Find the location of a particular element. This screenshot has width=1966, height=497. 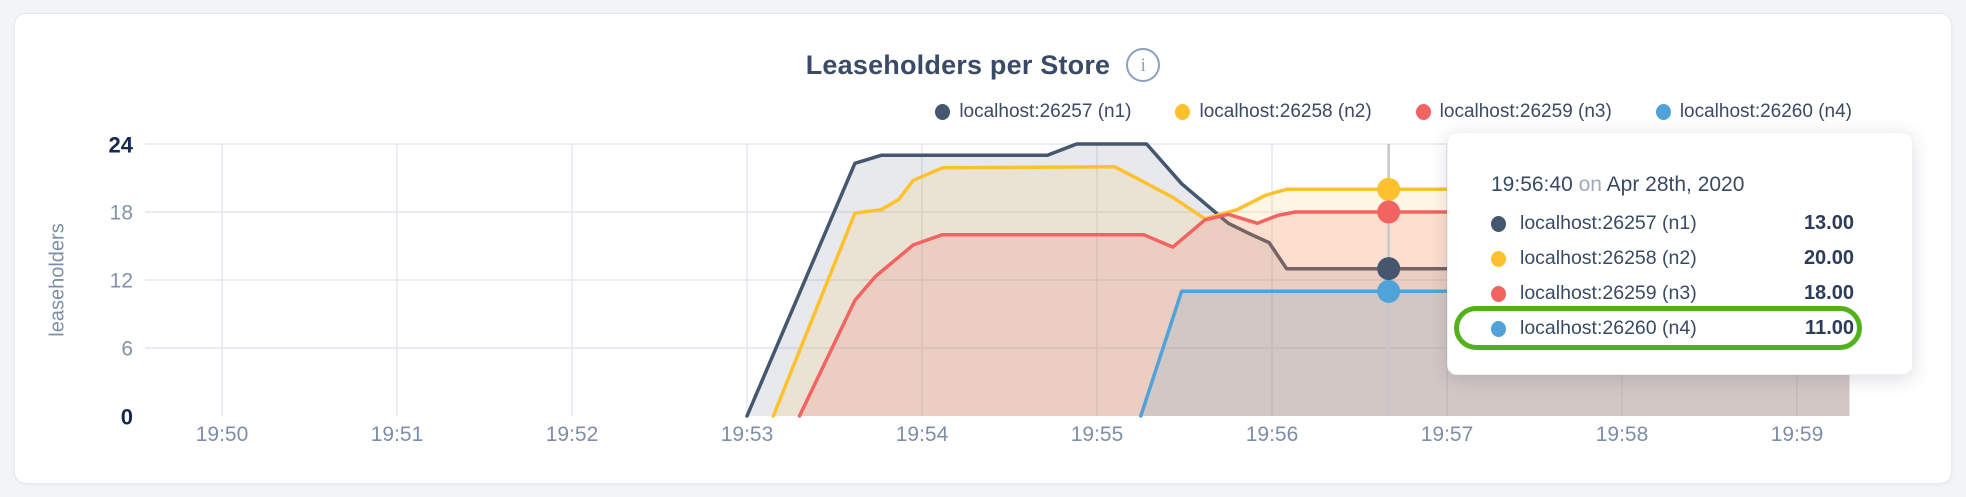

tooltip-label-n4: localhost:26260 (n4) is located at coordinates (1608, 328).